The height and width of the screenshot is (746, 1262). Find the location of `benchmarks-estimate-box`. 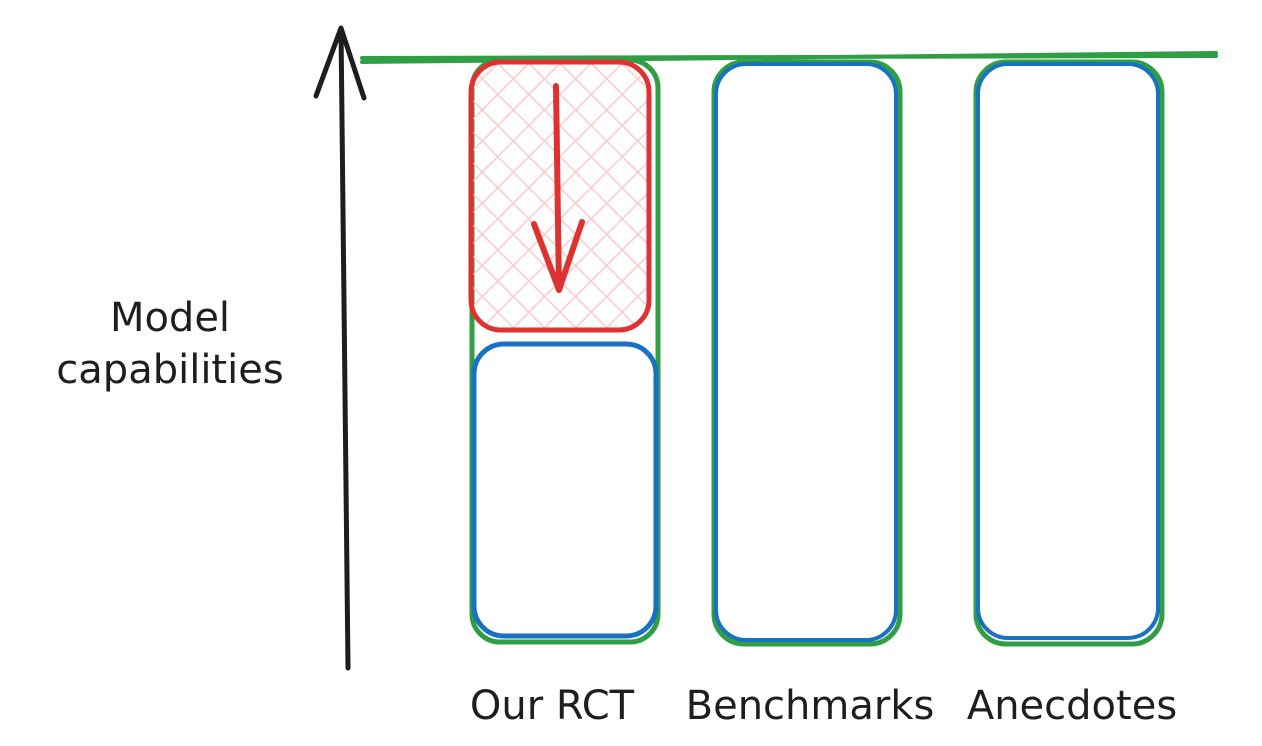

benchmarks-estimate-box is located at coordinates (806, 352).